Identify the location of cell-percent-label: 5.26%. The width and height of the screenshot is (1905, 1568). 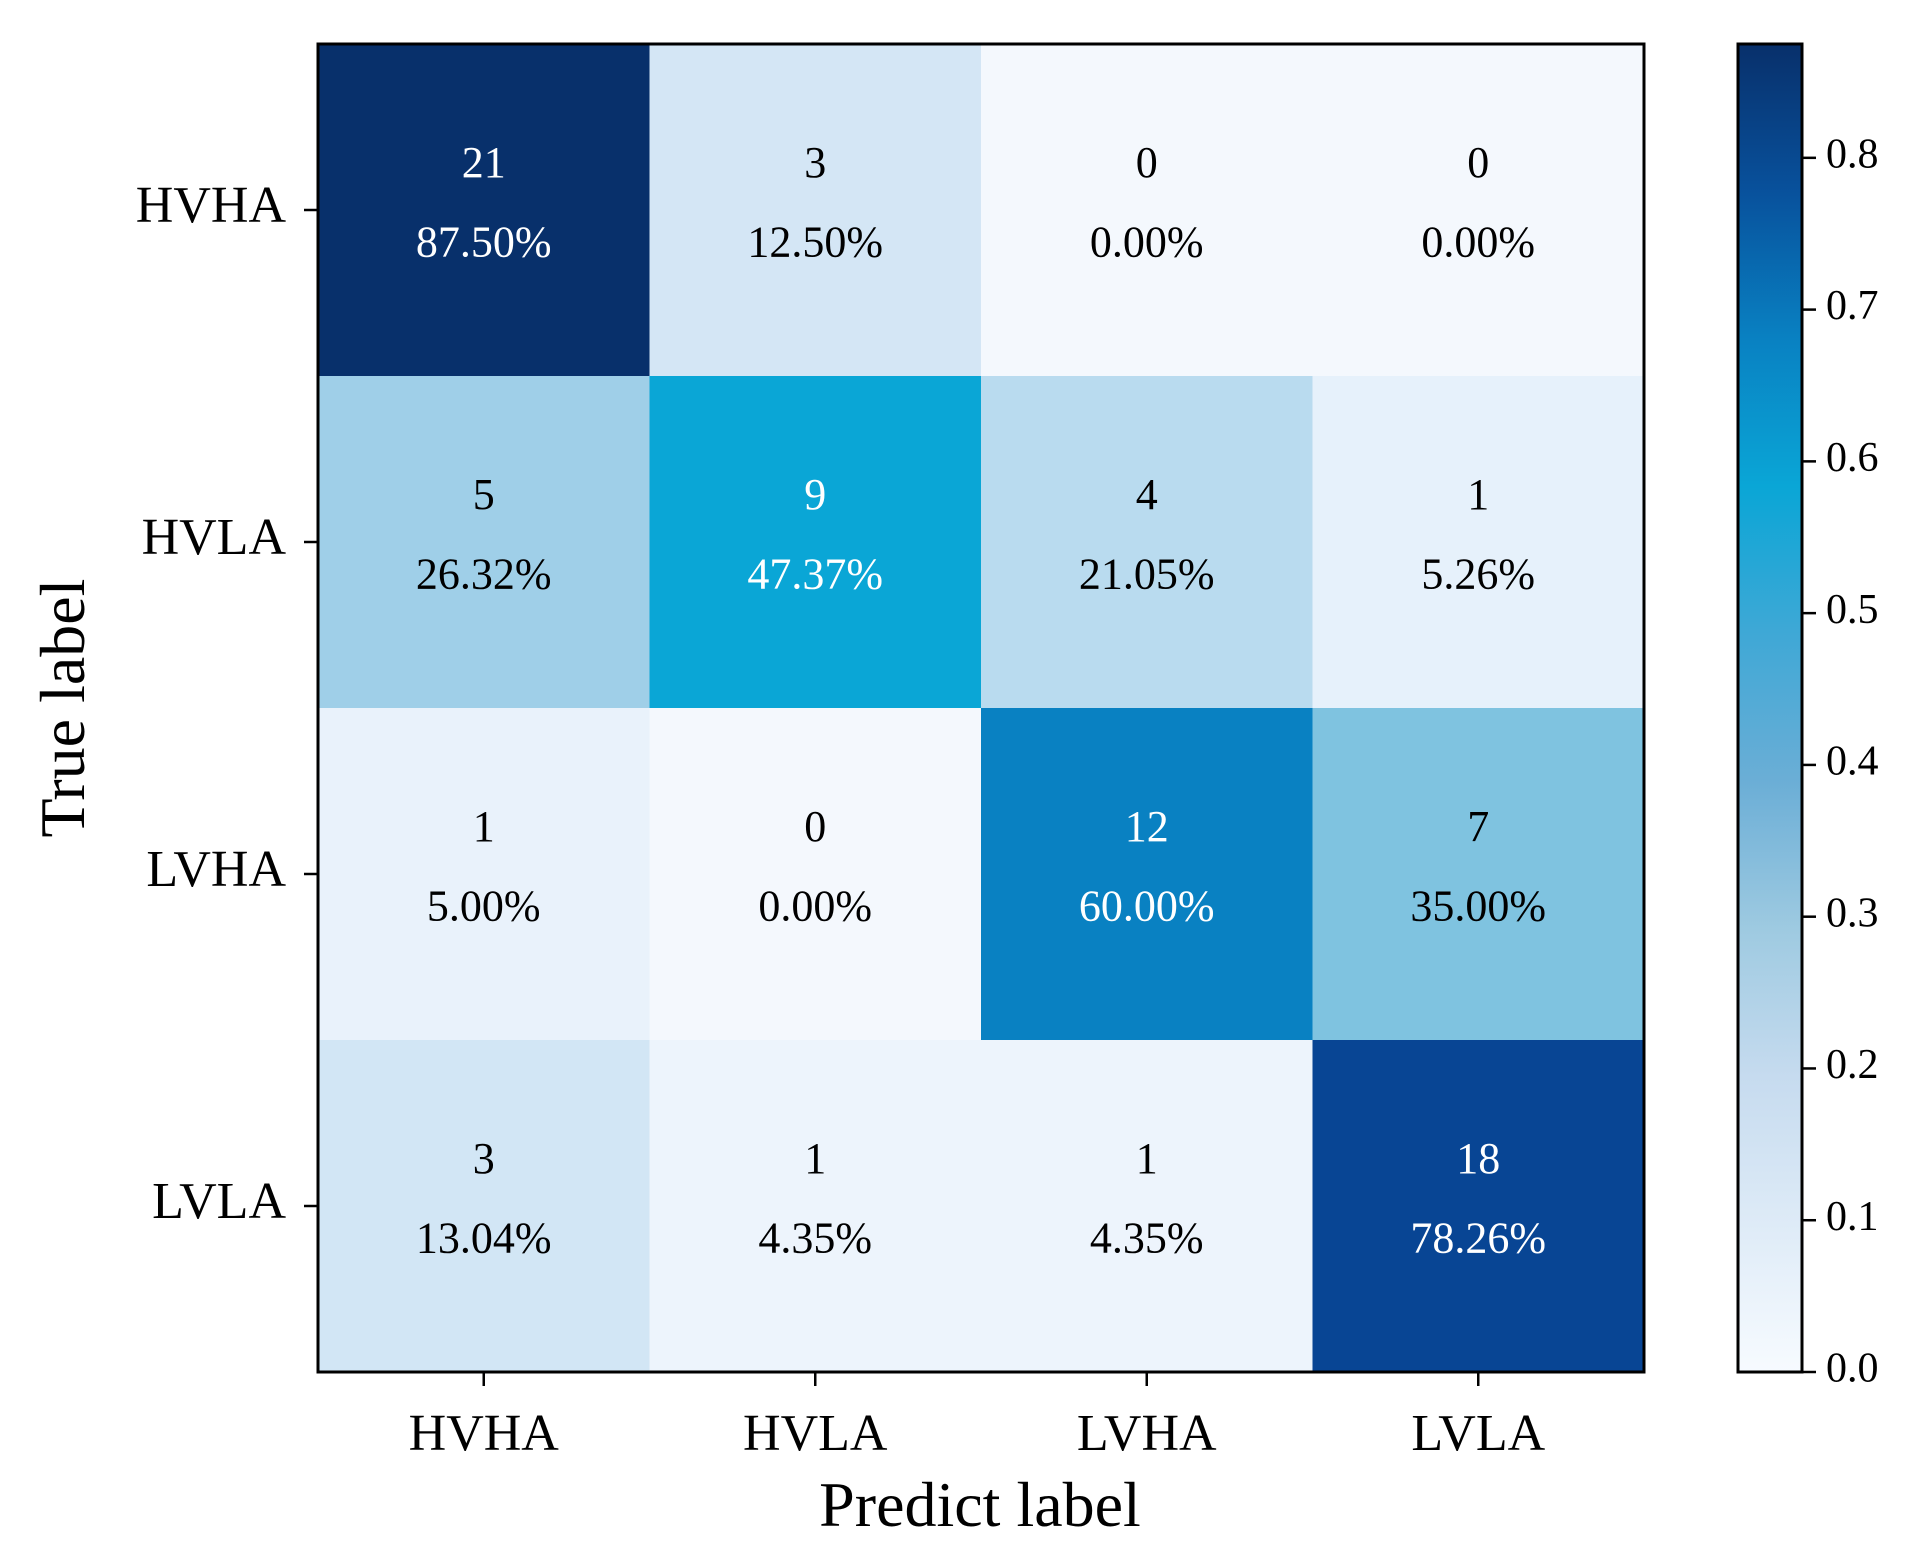
(1478, 574).